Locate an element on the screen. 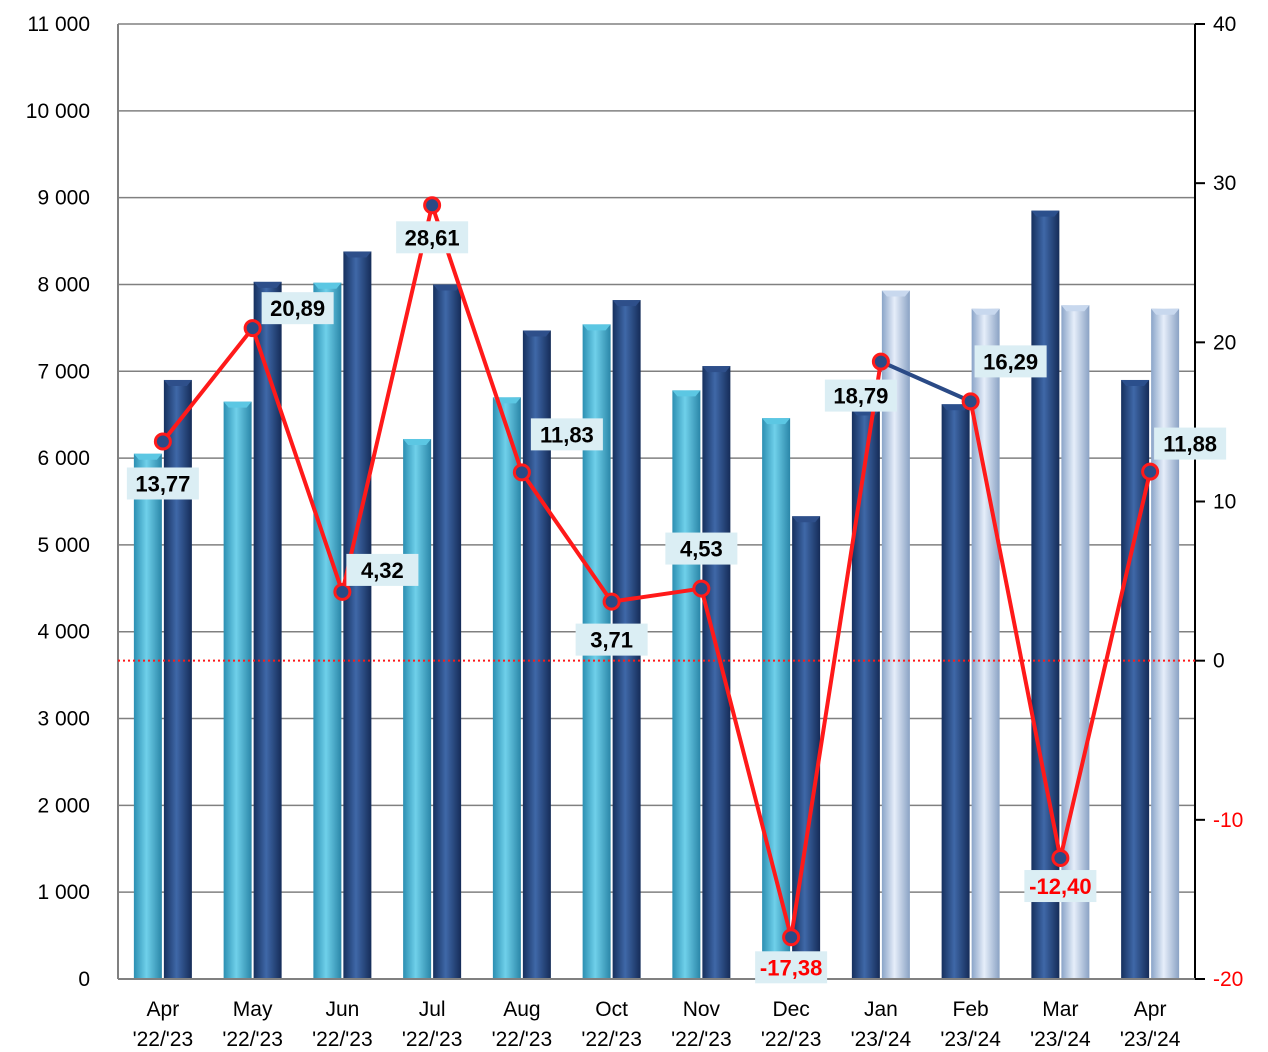 The image size is (1268, 1052). x-tick-label-month: Aug is located at coordinates (521, 1009).